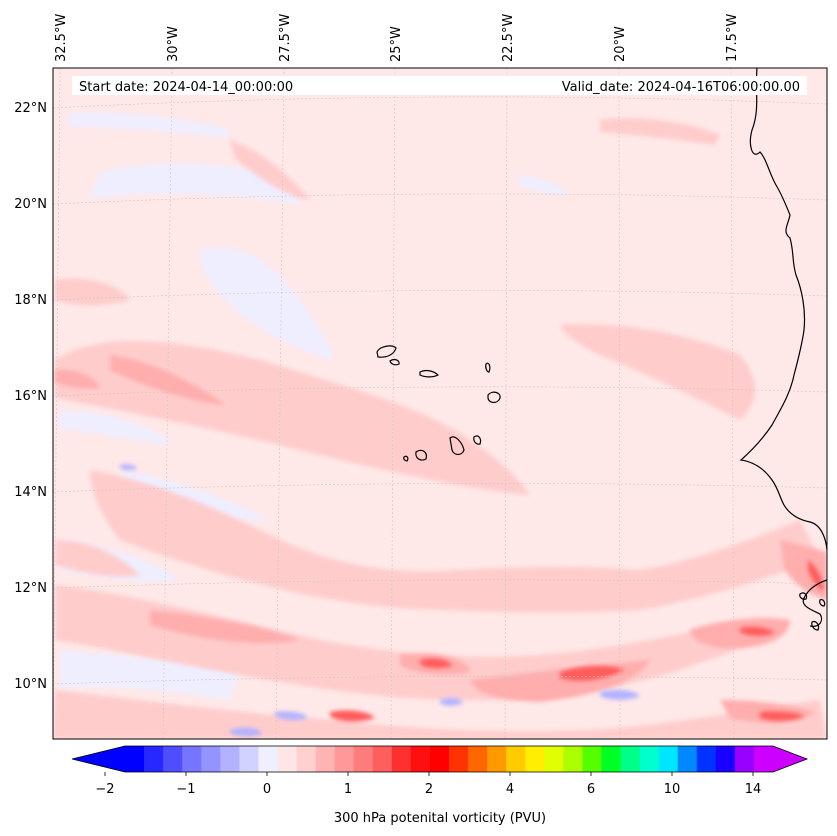  I want to click on cb-tick-label: 2, so click(429, 789).